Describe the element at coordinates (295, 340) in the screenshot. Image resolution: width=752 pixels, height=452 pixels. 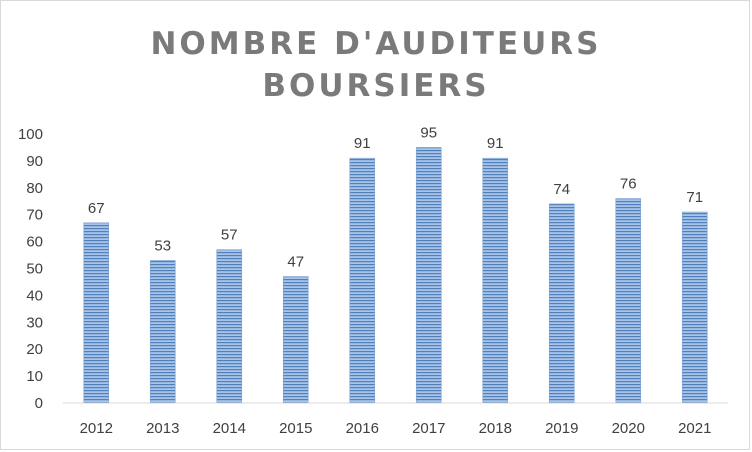
I see `bar-2015` at that location.